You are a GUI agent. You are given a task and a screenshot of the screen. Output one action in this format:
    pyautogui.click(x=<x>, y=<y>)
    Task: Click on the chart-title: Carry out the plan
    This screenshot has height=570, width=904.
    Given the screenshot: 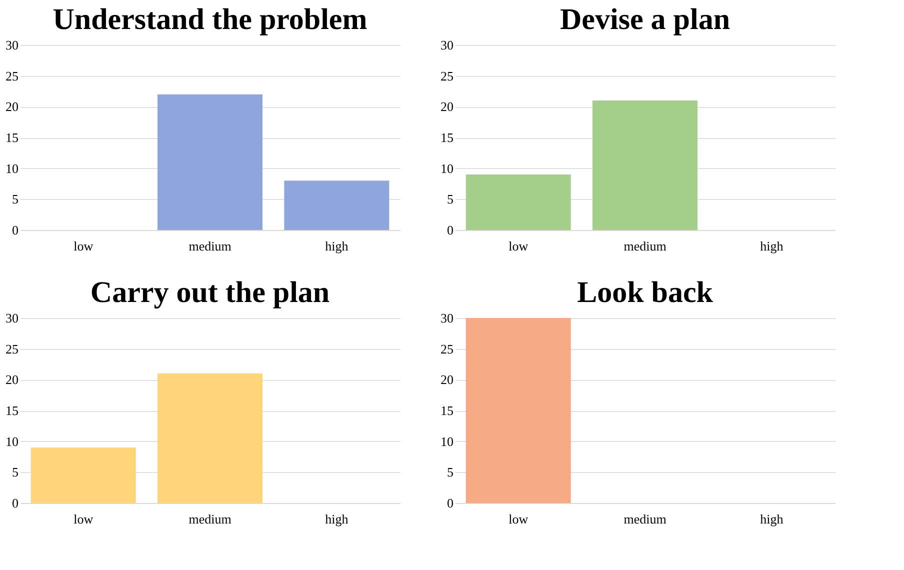 What is the action you would take?
    pyautogui.click(x=210, y=292)
    